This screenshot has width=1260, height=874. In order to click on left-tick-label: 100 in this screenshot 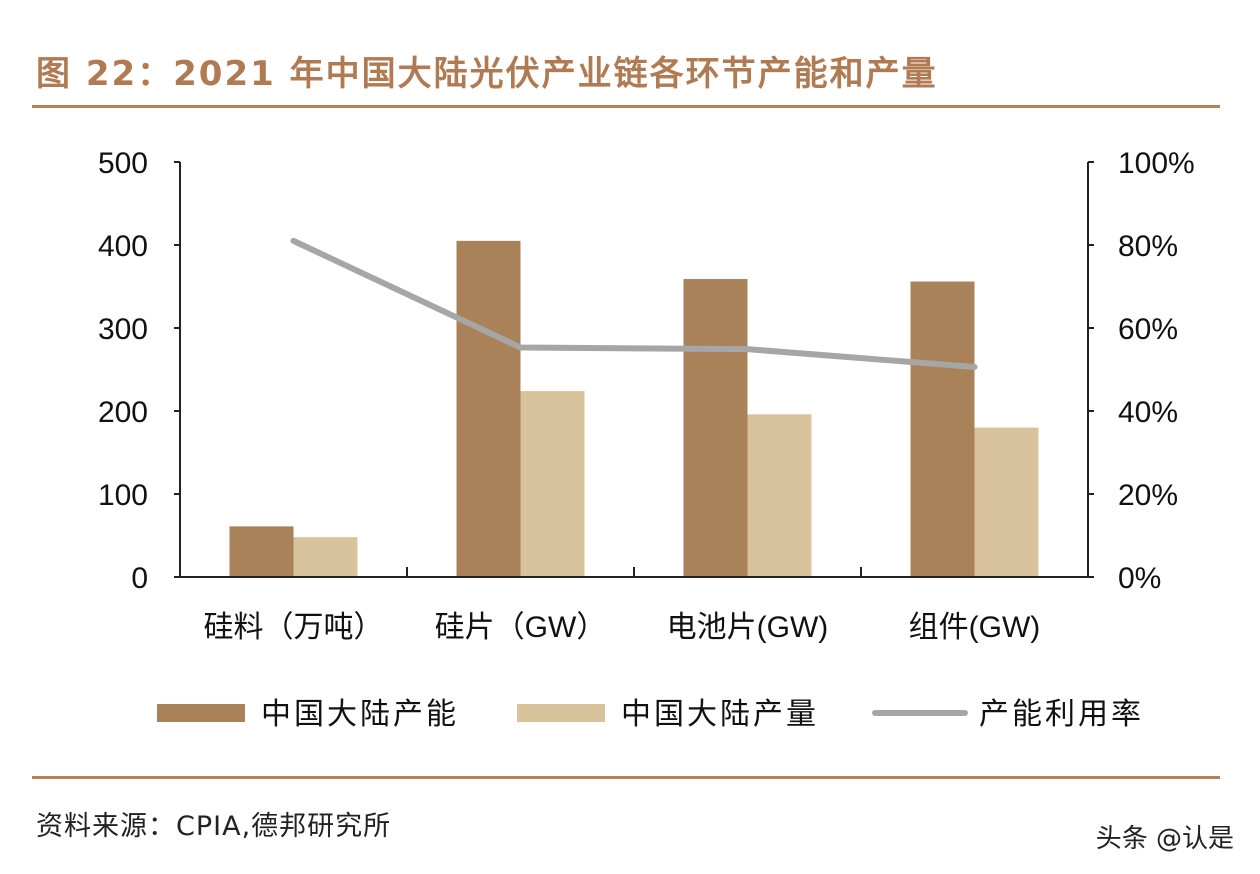, I will do `click(123, 495)`.